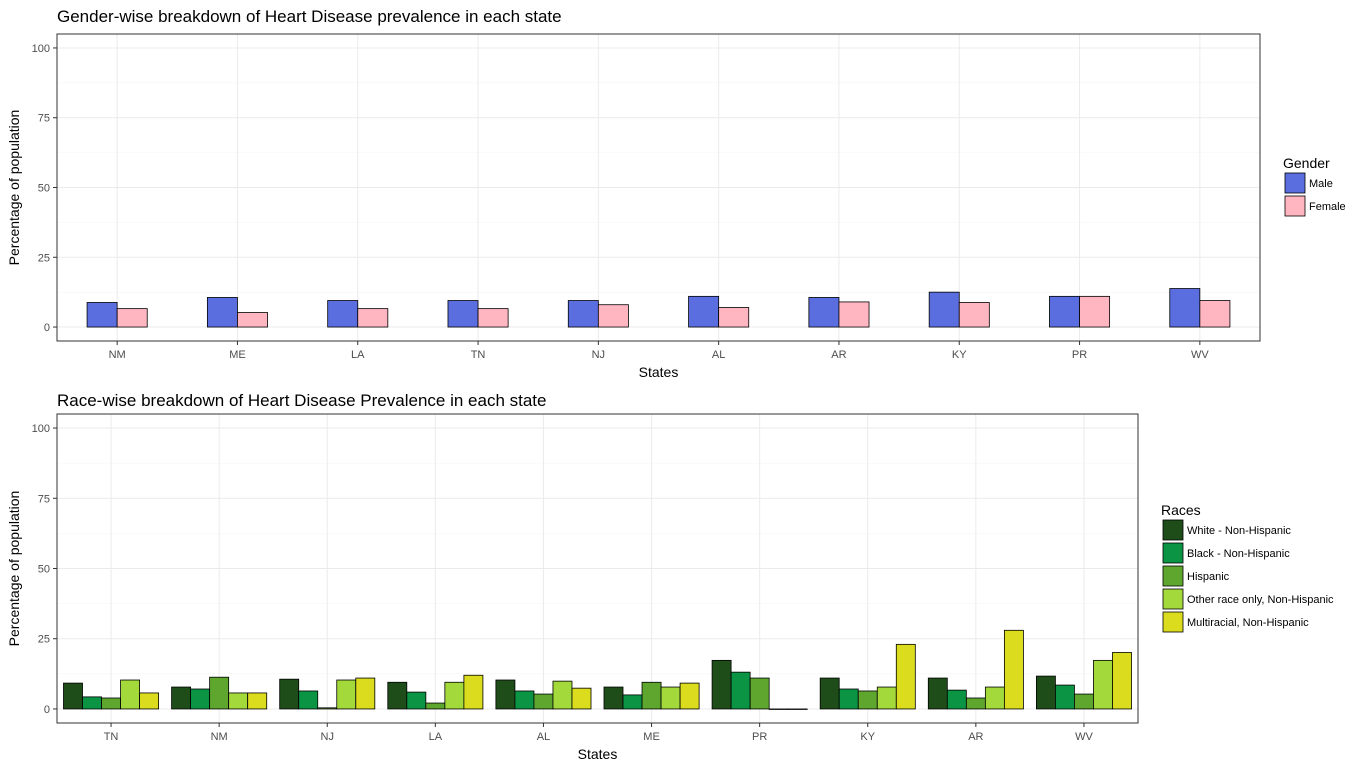  What do you see at coordinates (132, 318) in the screenshot?
I see `bar-nm-female` at bounding box center [132, 318].